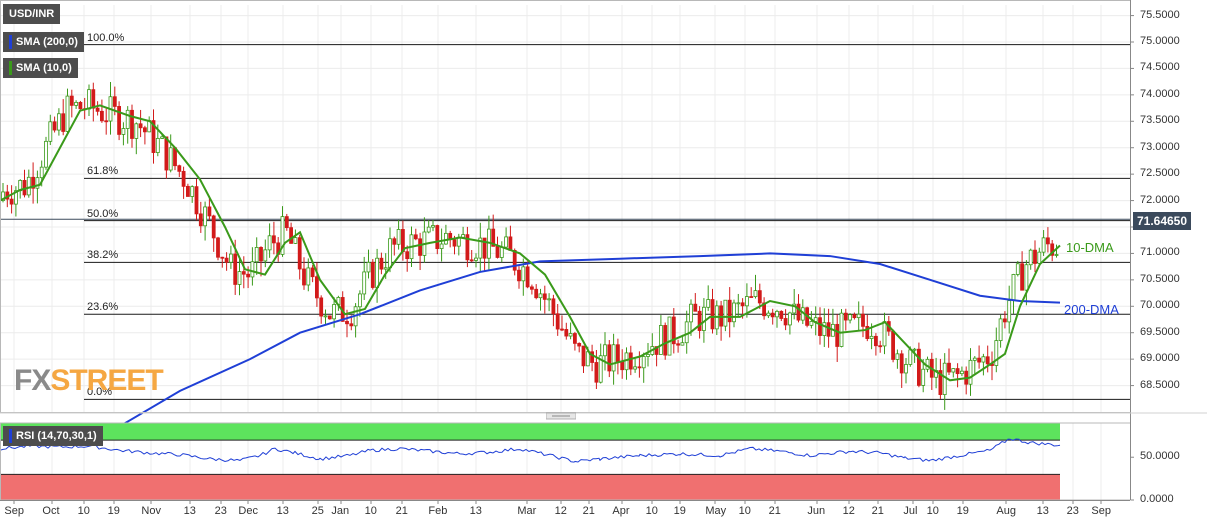 Image resolution: width=1207 pixels, height=526 pixels. What do you see at coordinates (910, 511) in the screenshot?
I see `x-tick-label: Jul` at bounding box center [910, 511].